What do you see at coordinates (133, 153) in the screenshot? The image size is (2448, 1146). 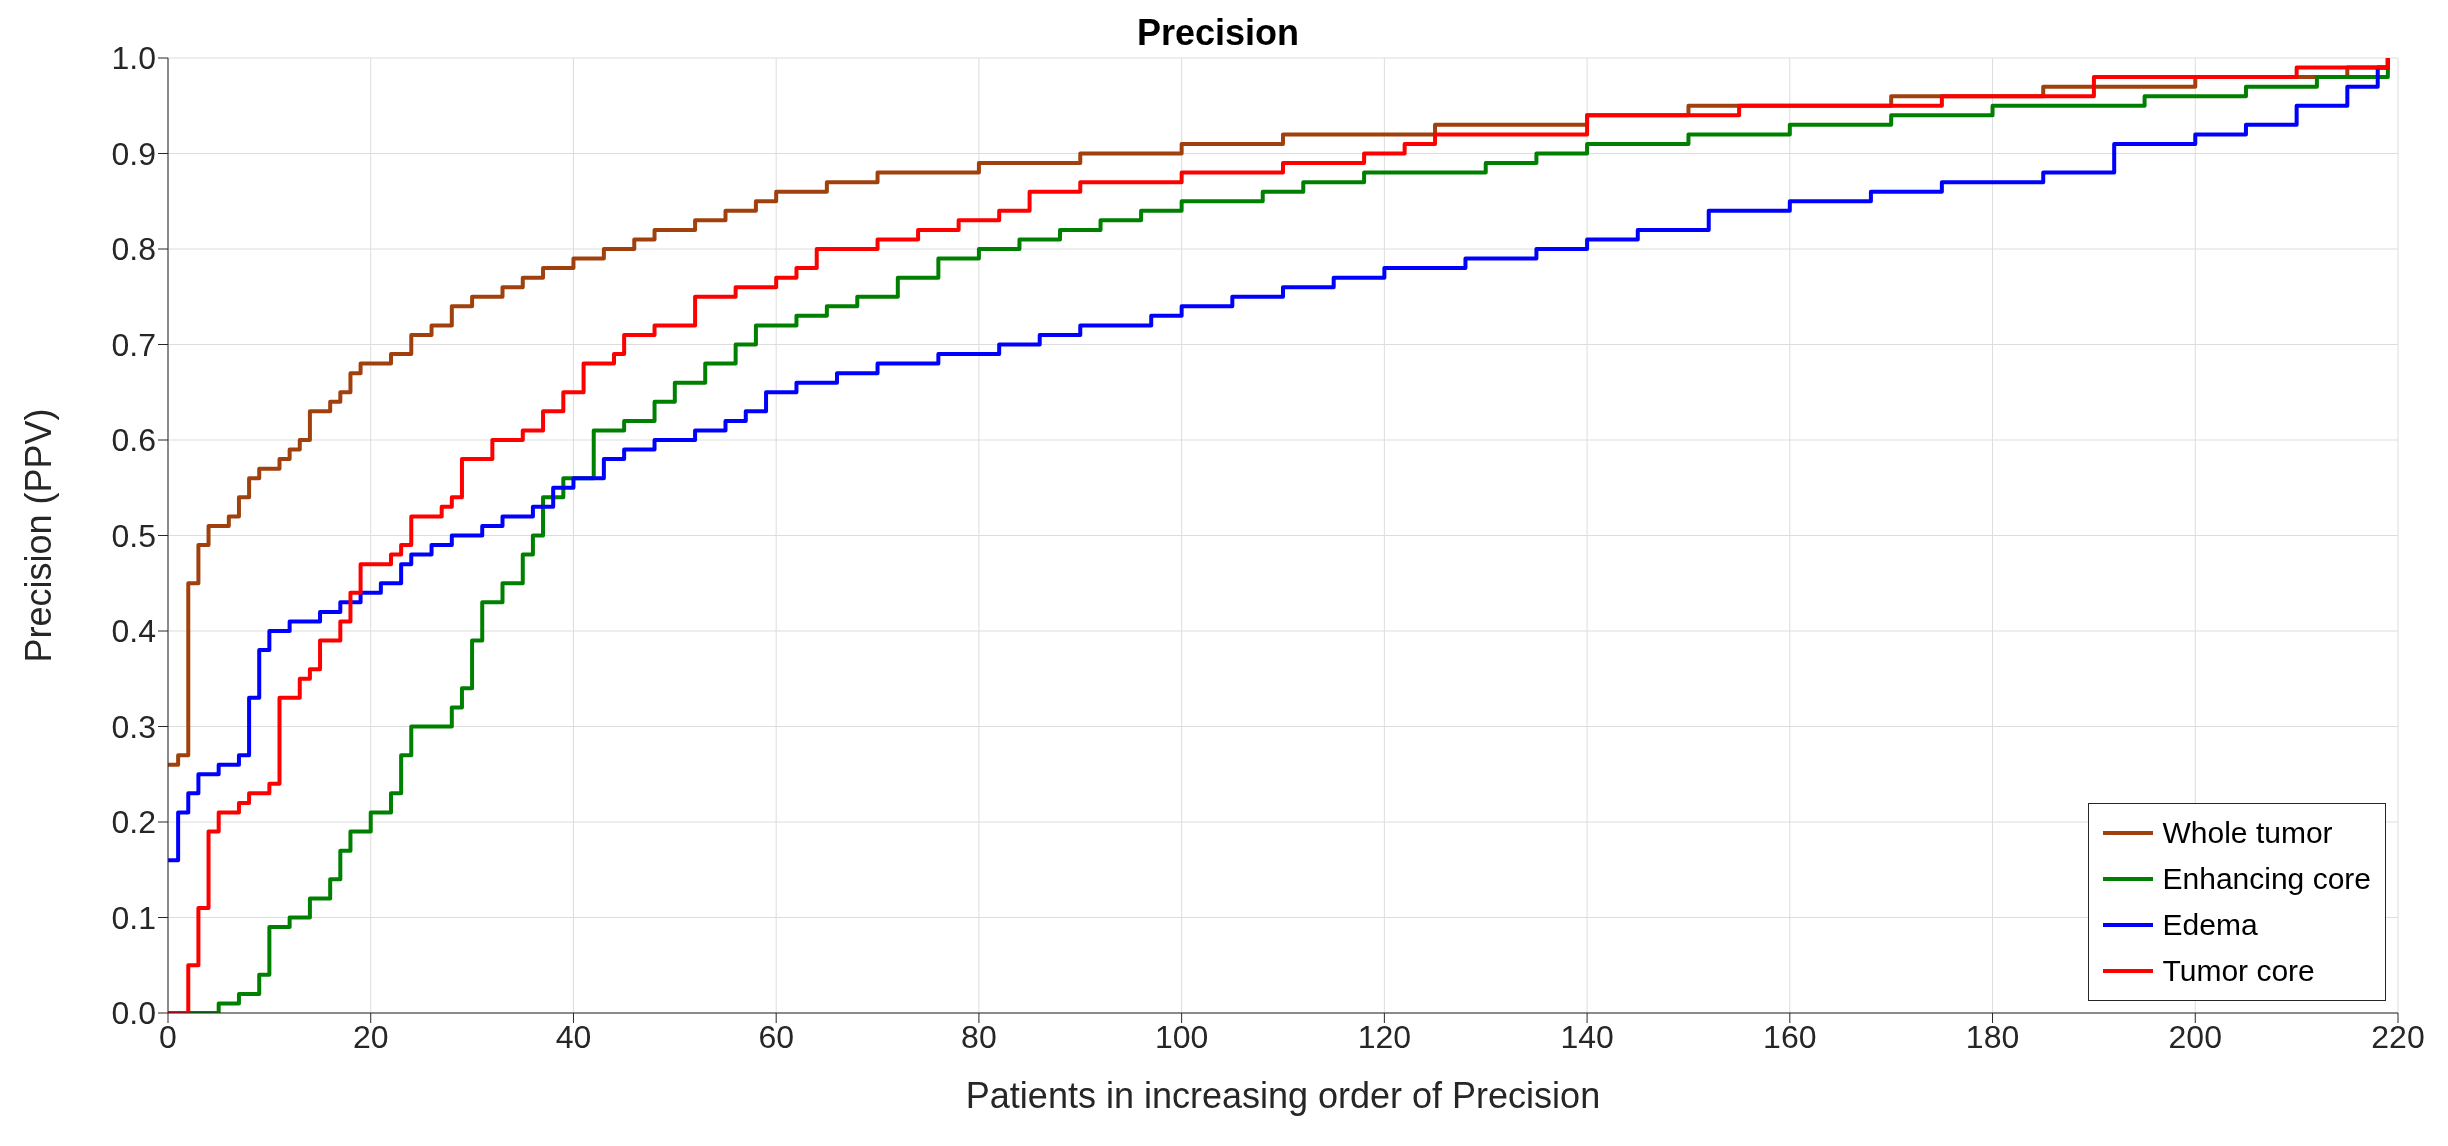 I see `y-tick-label: 0.9` at bounding box center [133, 153].